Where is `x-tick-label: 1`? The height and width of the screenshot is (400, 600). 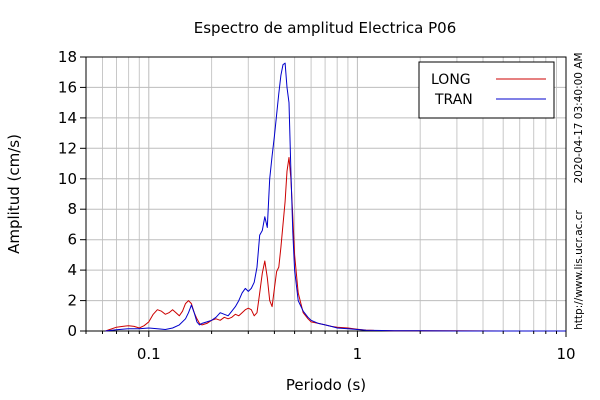 x-tick-label: 1 is located at coordinates (358, 354).